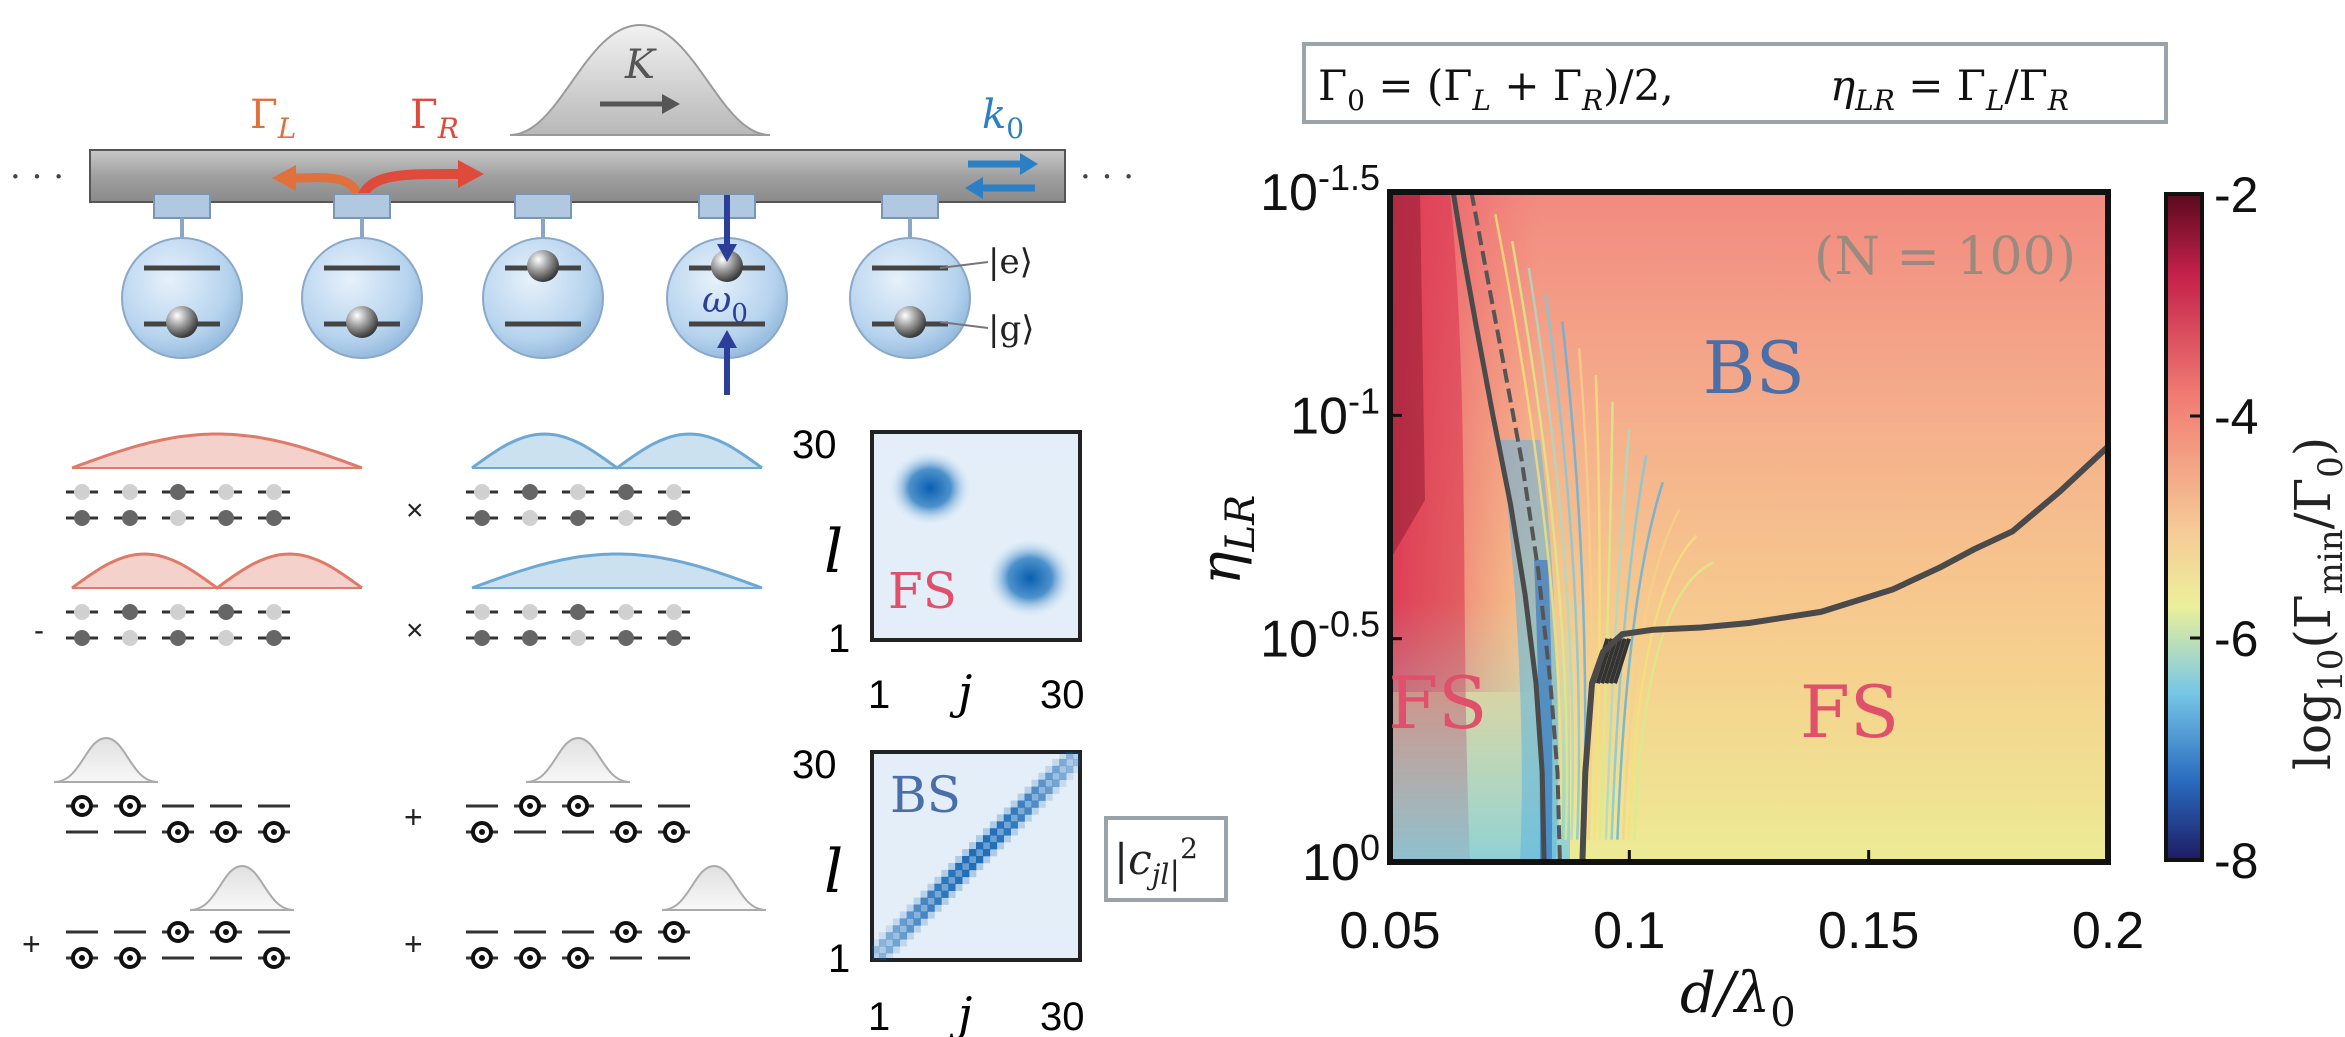 This screenshot has height=1037, width=2345. What do you see at coordinates (1949, 89) in the screenshot?
I see `svg-text: ηLR = ΓL/ΓR` at bounding box center [1949, 89].